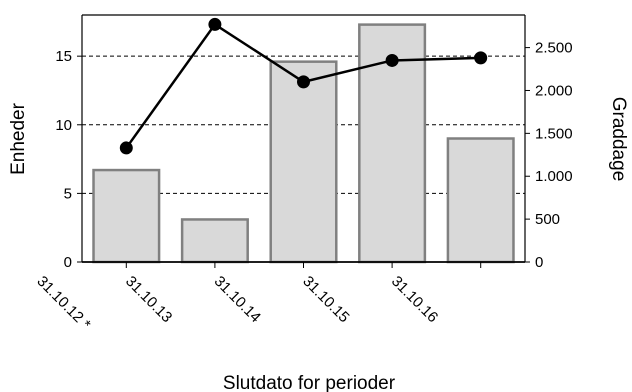 The image size is (632, 392). What do you see at coordinates (63, 303) in the screenshot?
I see `x-tick-label: 31.10.12 *` at bounding box center [63, 303].